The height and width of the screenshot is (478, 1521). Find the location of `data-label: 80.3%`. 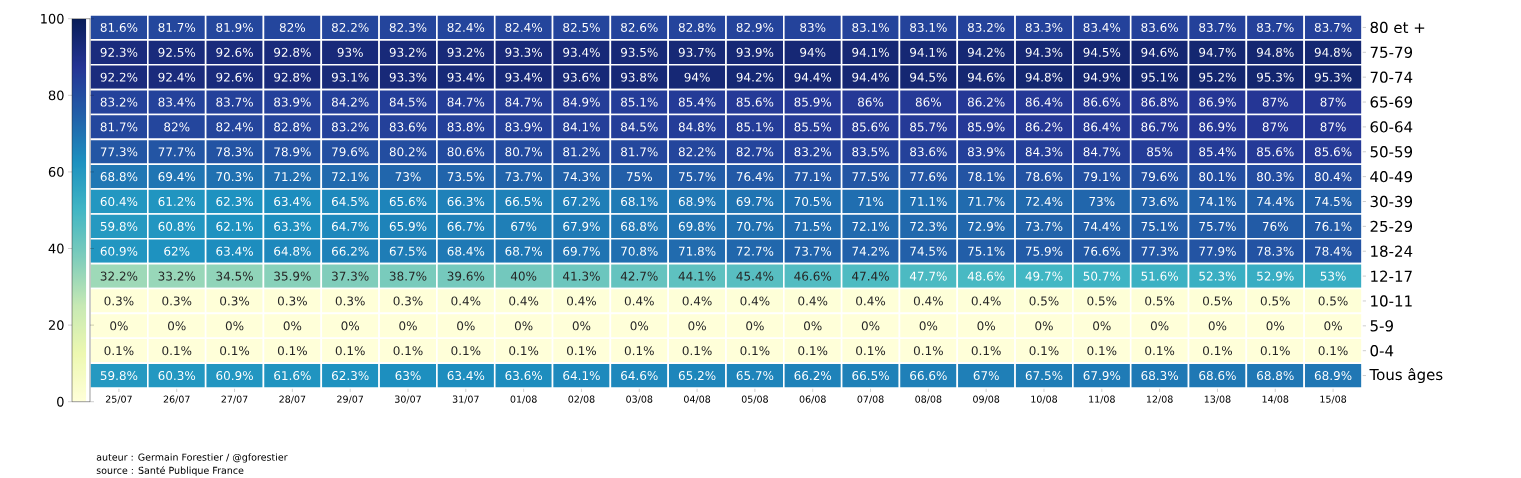

data-label: 80.3% is located at coordinates (1275, 177).